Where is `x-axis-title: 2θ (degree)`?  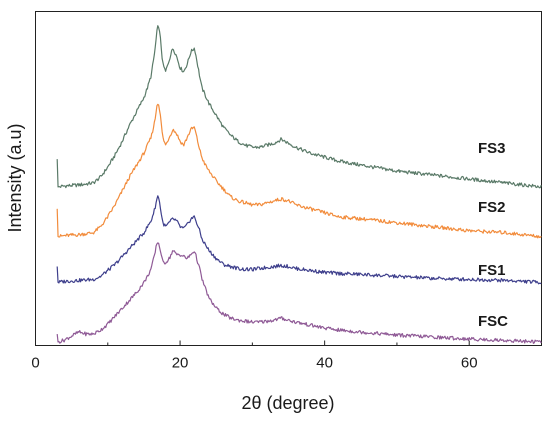 x-axis-title: 2θ (degree) is located at coordinates (287, 403).